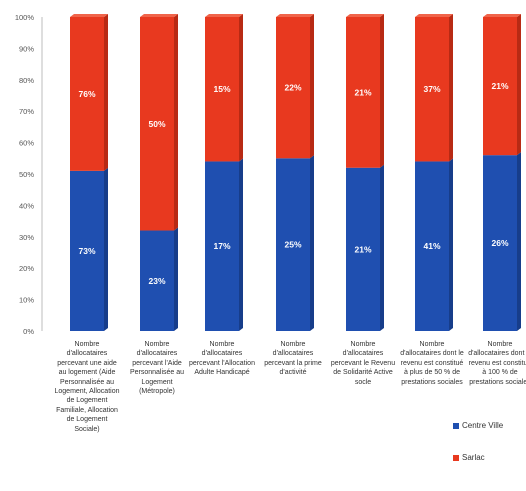 This screenshot has width=526, height=491. What do you see at coordinates (28, 331) in the screenshot?
I see `y-tick-label: 0%` at bounding box center [28, 331].